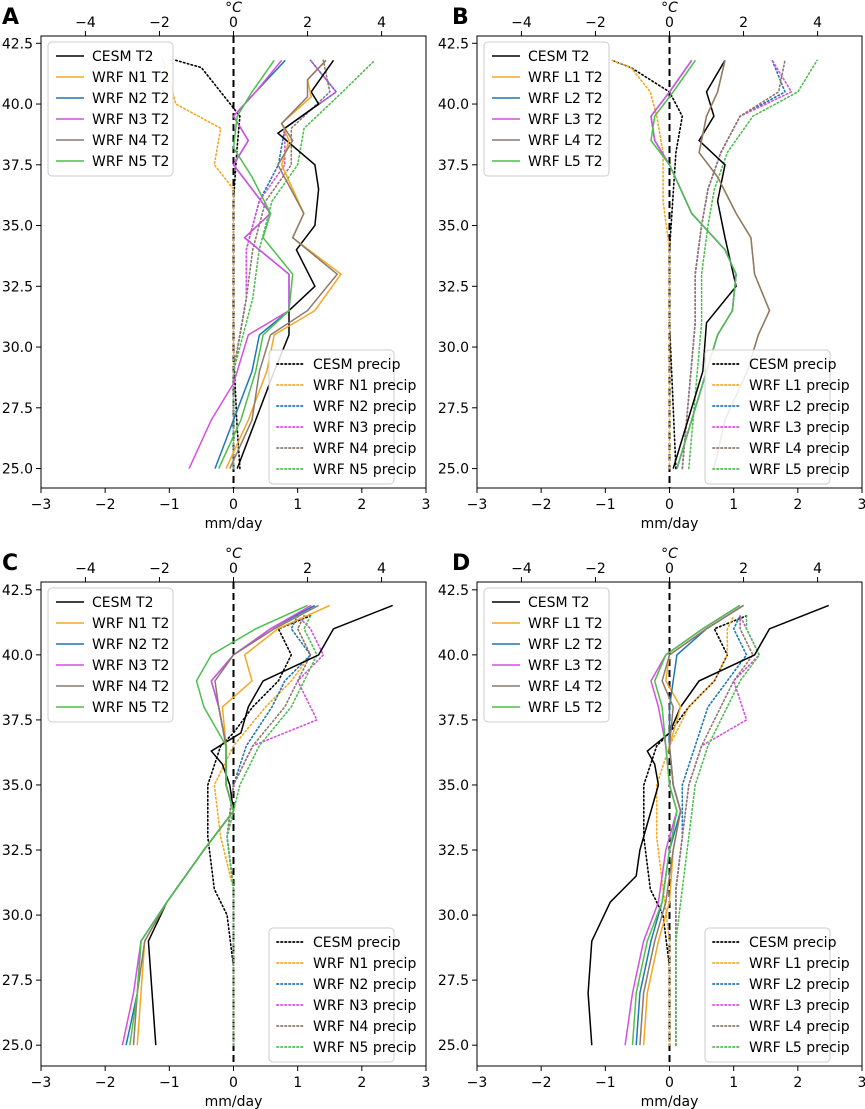  I want to click on legend-label: WRF N4 precip, so click(364, 1027).